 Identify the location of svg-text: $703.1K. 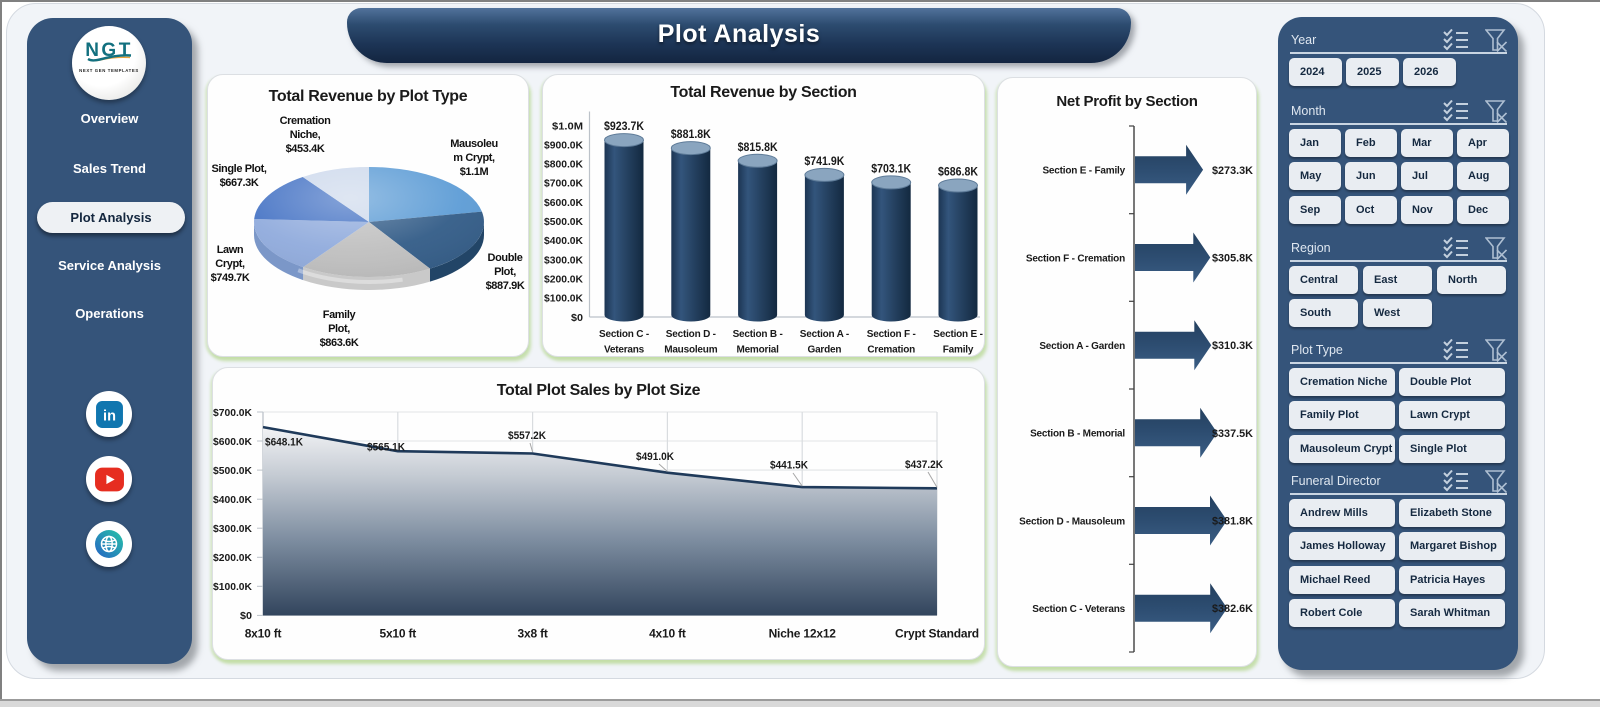
(891, 169).